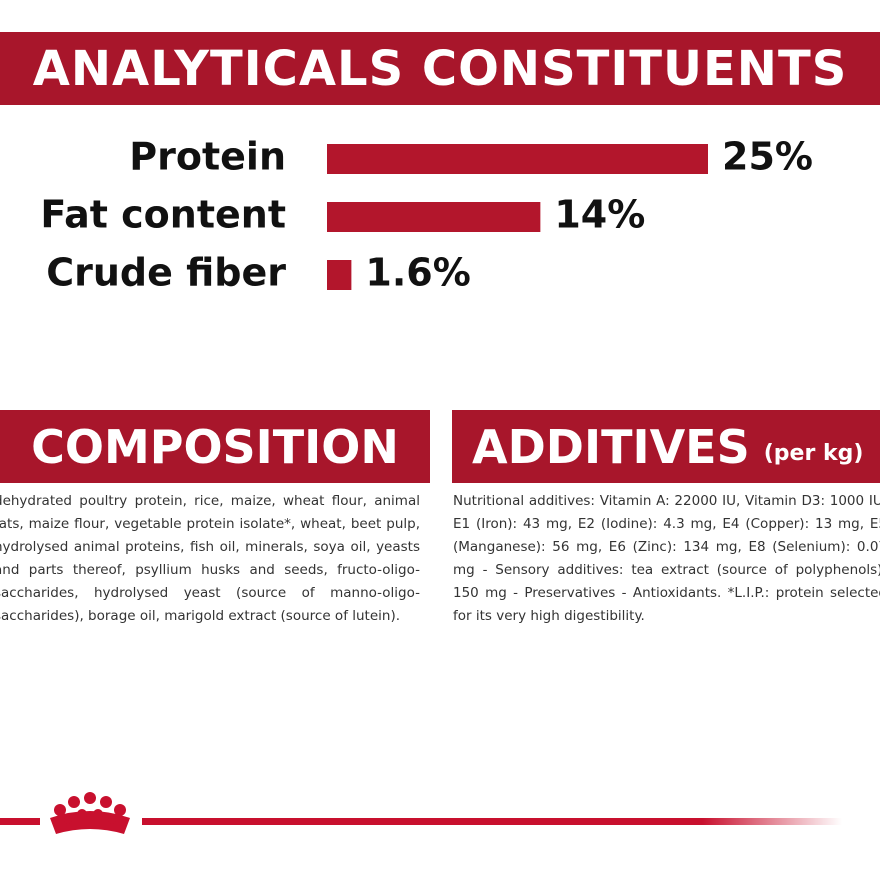  I want to click on section-header: COMPOSITION, so click(215, 446).